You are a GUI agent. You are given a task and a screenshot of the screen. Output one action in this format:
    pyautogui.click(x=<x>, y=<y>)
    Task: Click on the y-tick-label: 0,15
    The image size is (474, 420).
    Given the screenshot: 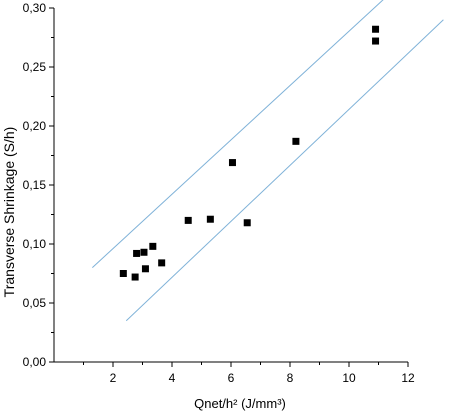 What is the action you would take?
    pyautogui.click(x=35, y=185)
    